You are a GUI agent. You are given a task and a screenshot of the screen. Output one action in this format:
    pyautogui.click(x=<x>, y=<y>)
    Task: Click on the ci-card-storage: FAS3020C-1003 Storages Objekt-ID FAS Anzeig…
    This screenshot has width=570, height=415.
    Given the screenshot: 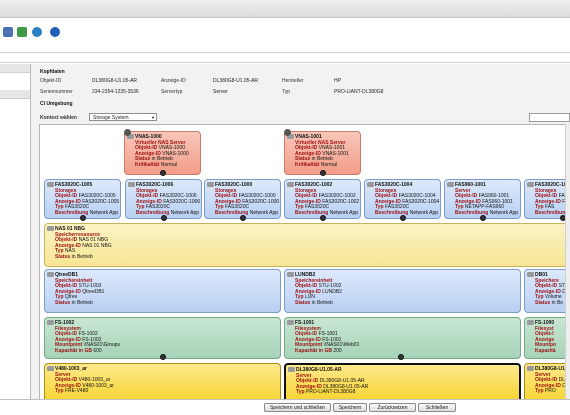 What is the action you would take?
    pyautogui.click(x=547, y=199)
    